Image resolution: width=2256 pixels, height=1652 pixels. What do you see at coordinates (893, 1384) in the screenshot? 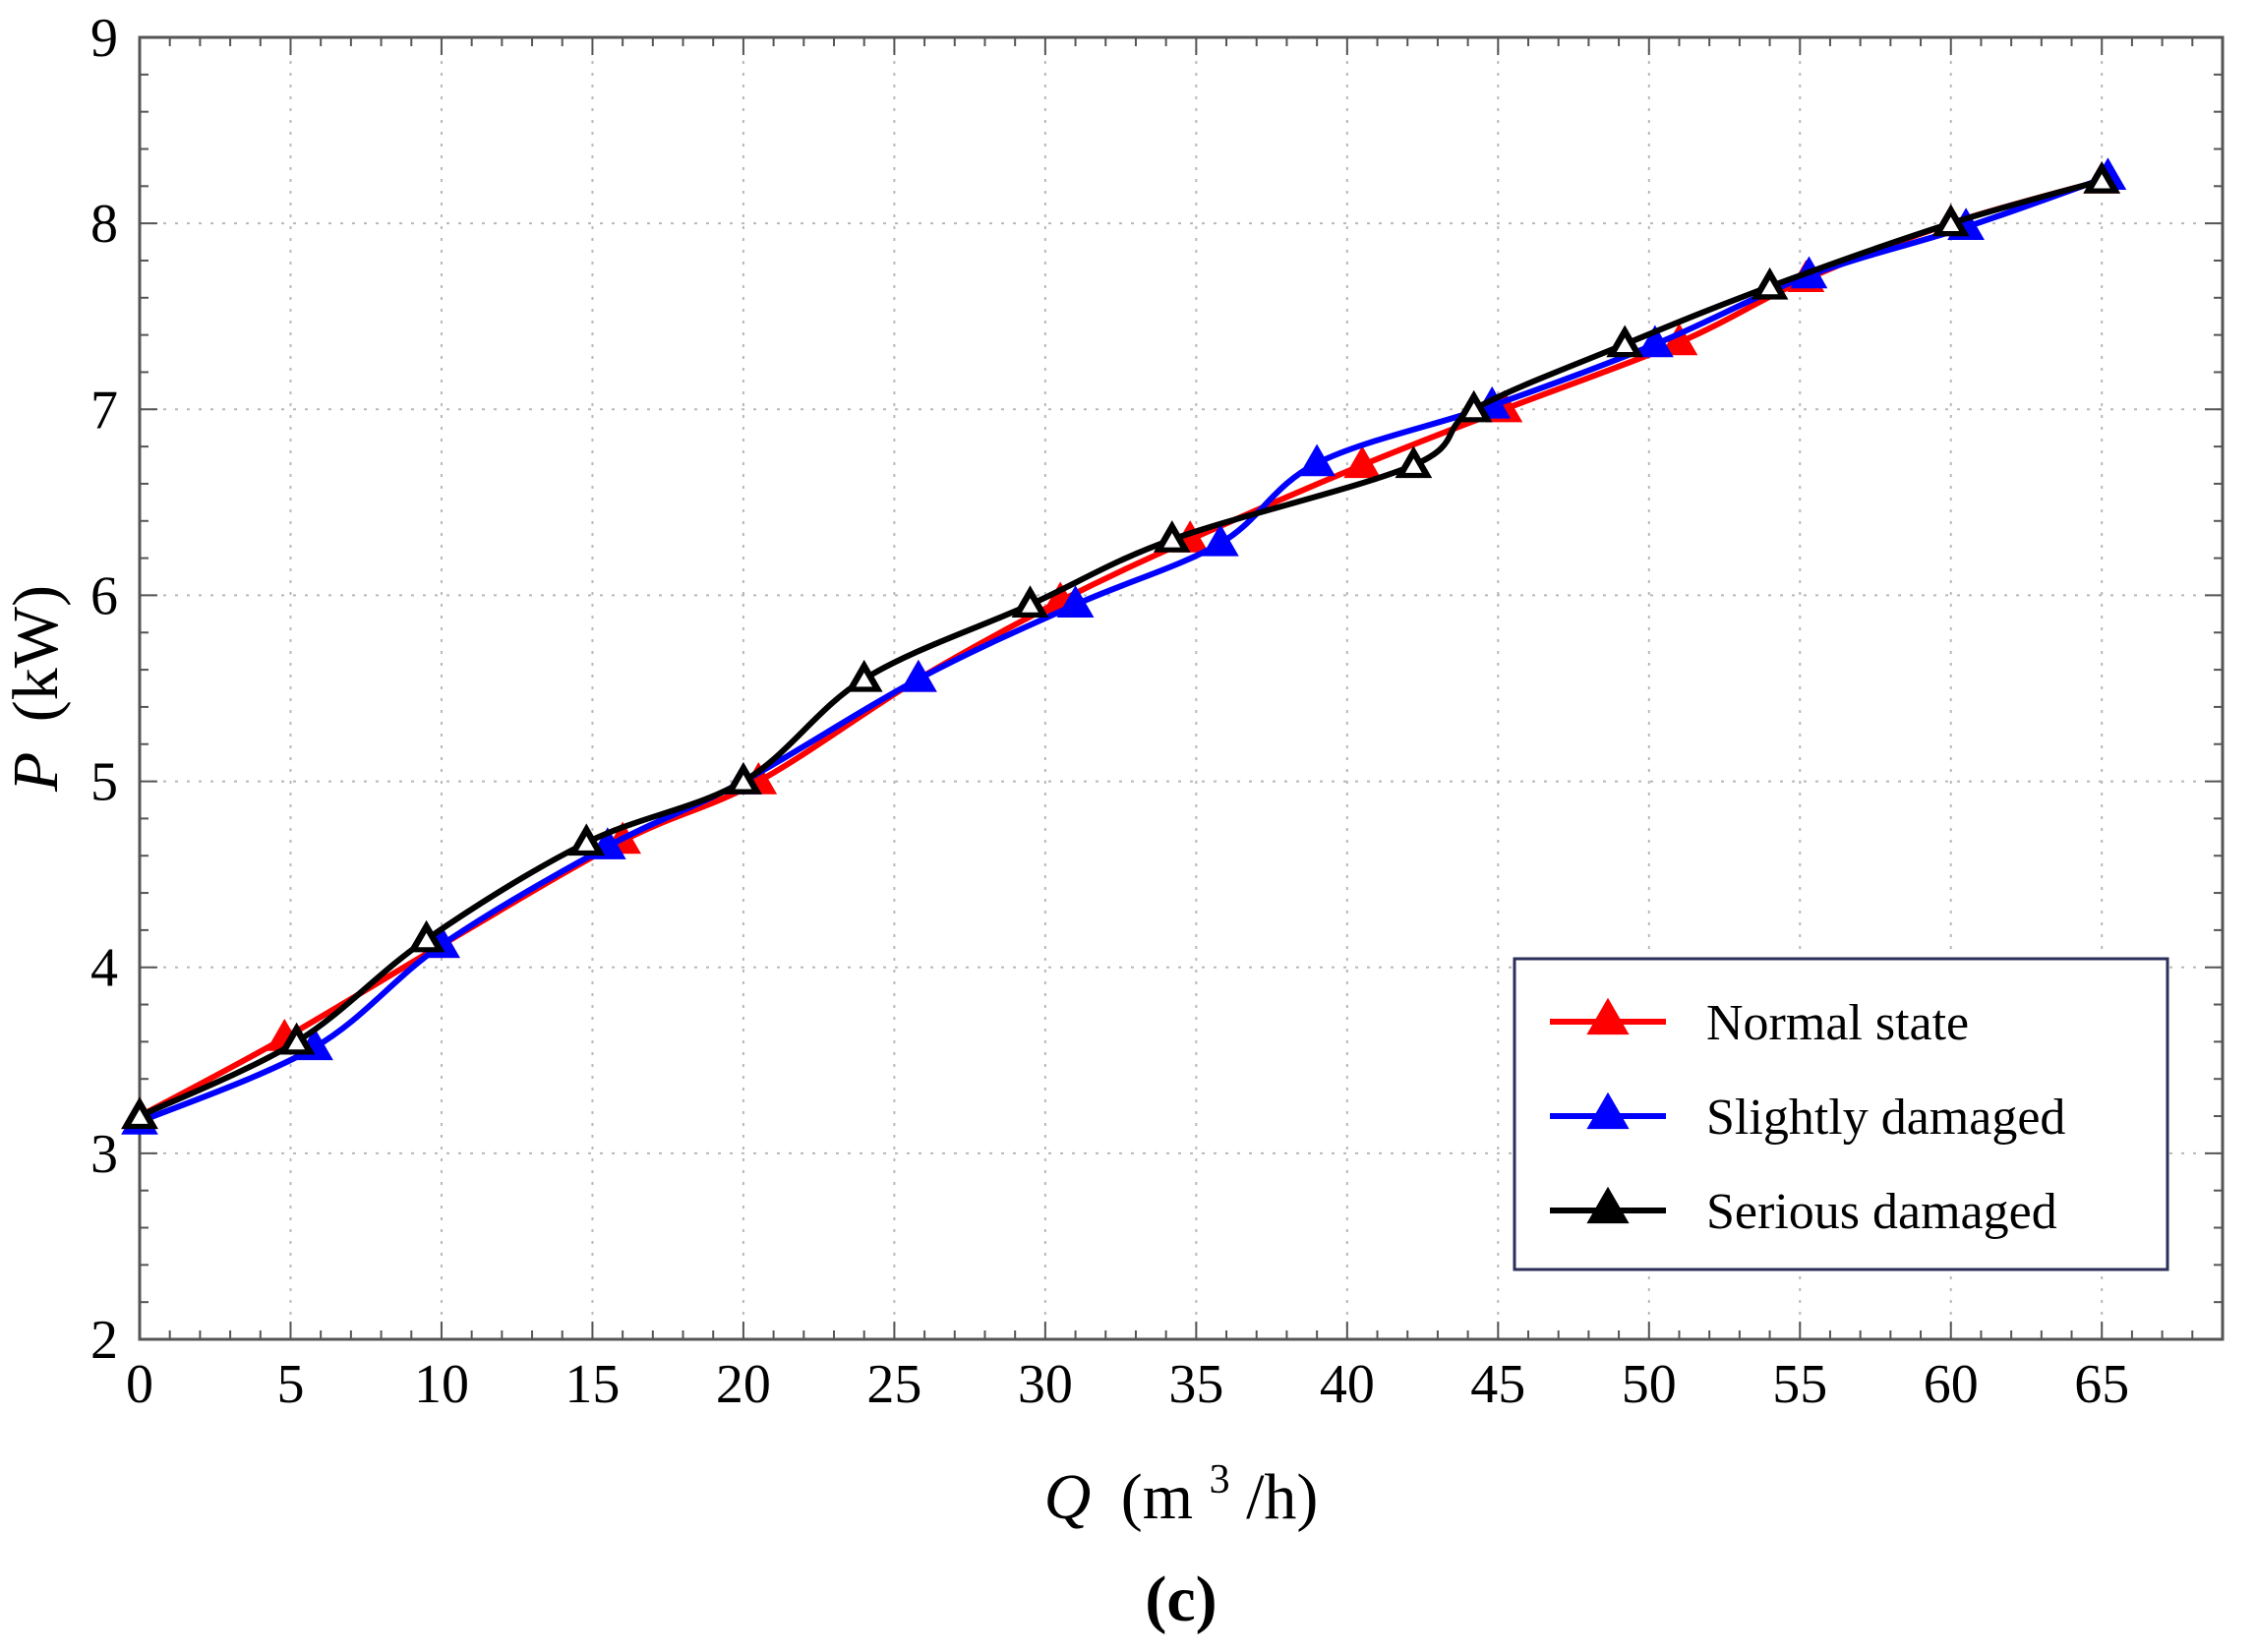
I see `x-tick-label: 25` at bounding box center [893, 1384].